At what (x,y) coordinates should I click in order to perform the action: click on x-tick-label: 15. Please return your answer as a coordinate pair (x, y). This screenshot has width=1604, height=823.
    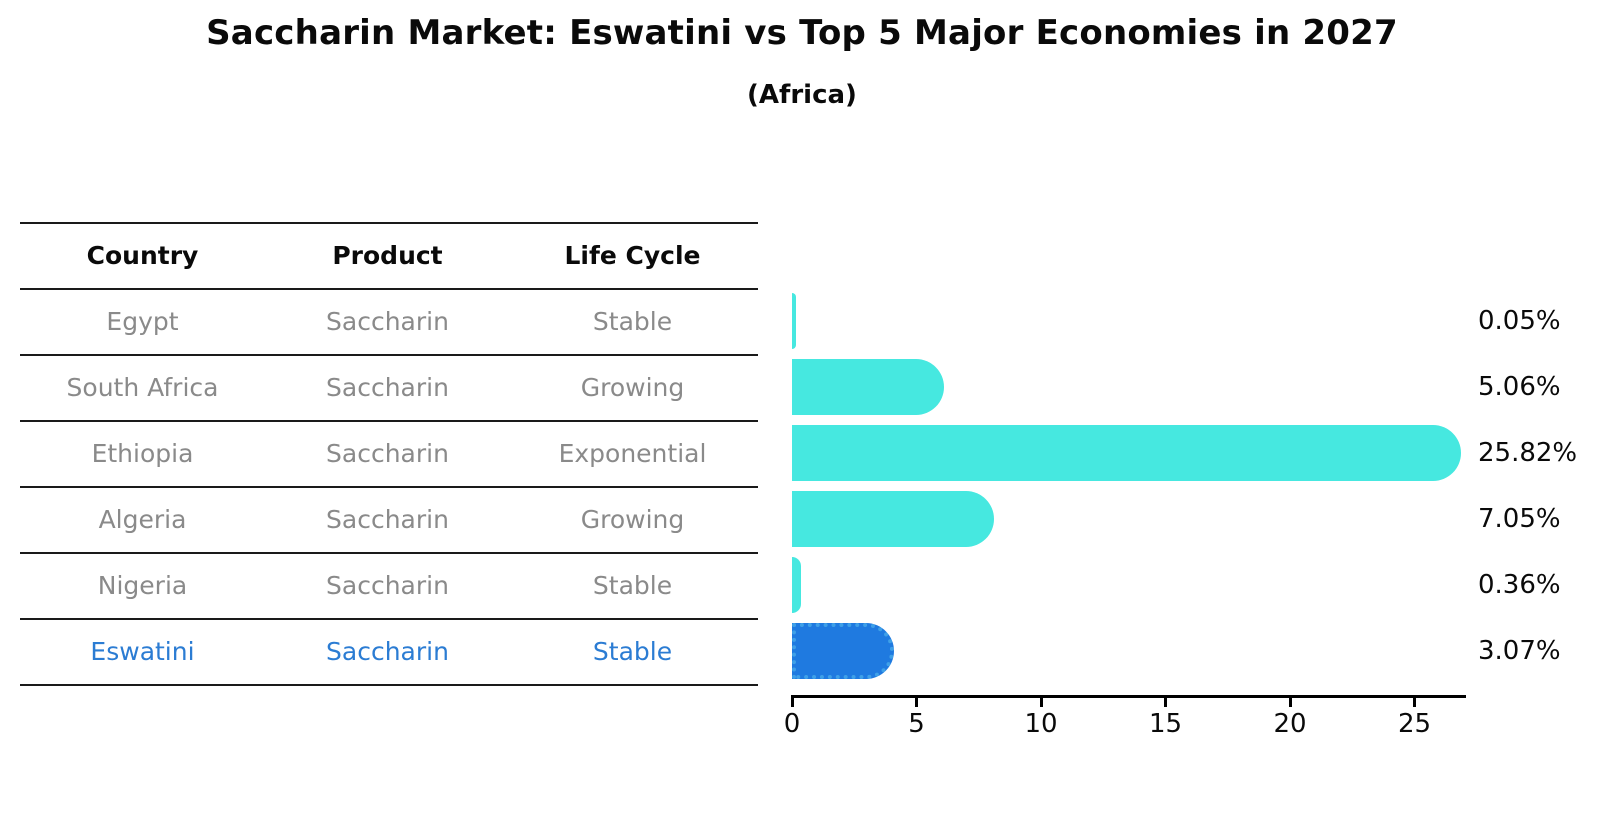
    Looking at the image, I should click on (1165, 724).